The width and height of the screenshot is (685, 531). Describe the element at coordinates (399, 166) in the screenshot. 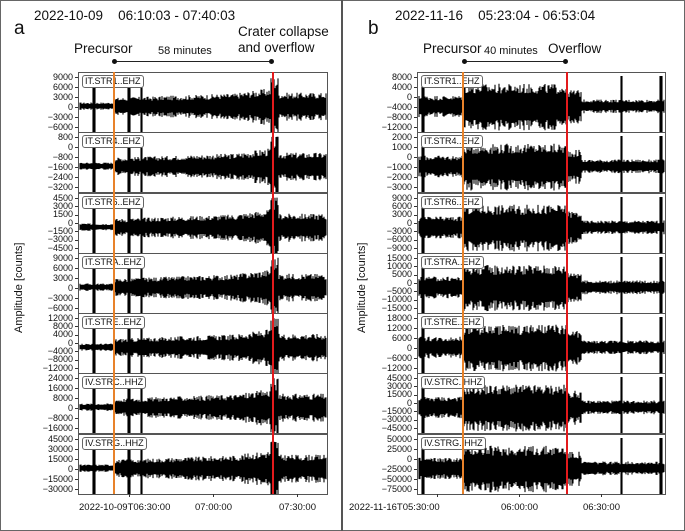

I see `y-tick-label: −1000` at that location.